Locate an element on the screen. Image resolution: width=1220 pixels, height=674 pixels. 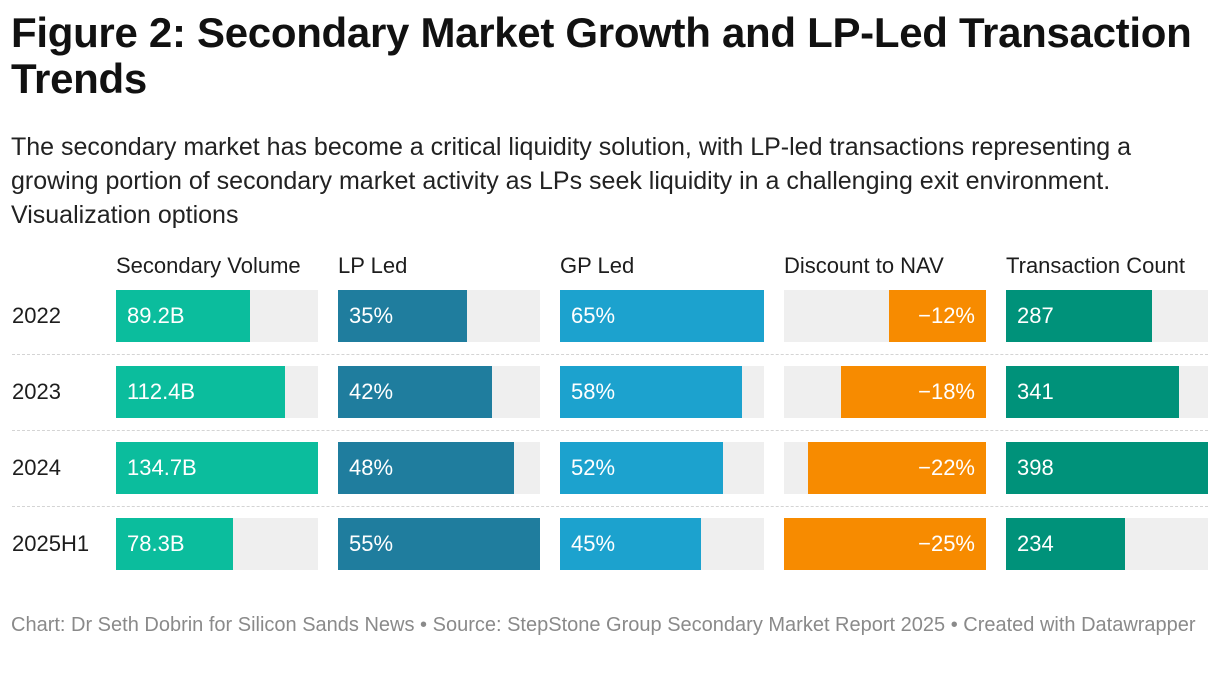
bar-track: 65% is located at coordinates (662, 316).